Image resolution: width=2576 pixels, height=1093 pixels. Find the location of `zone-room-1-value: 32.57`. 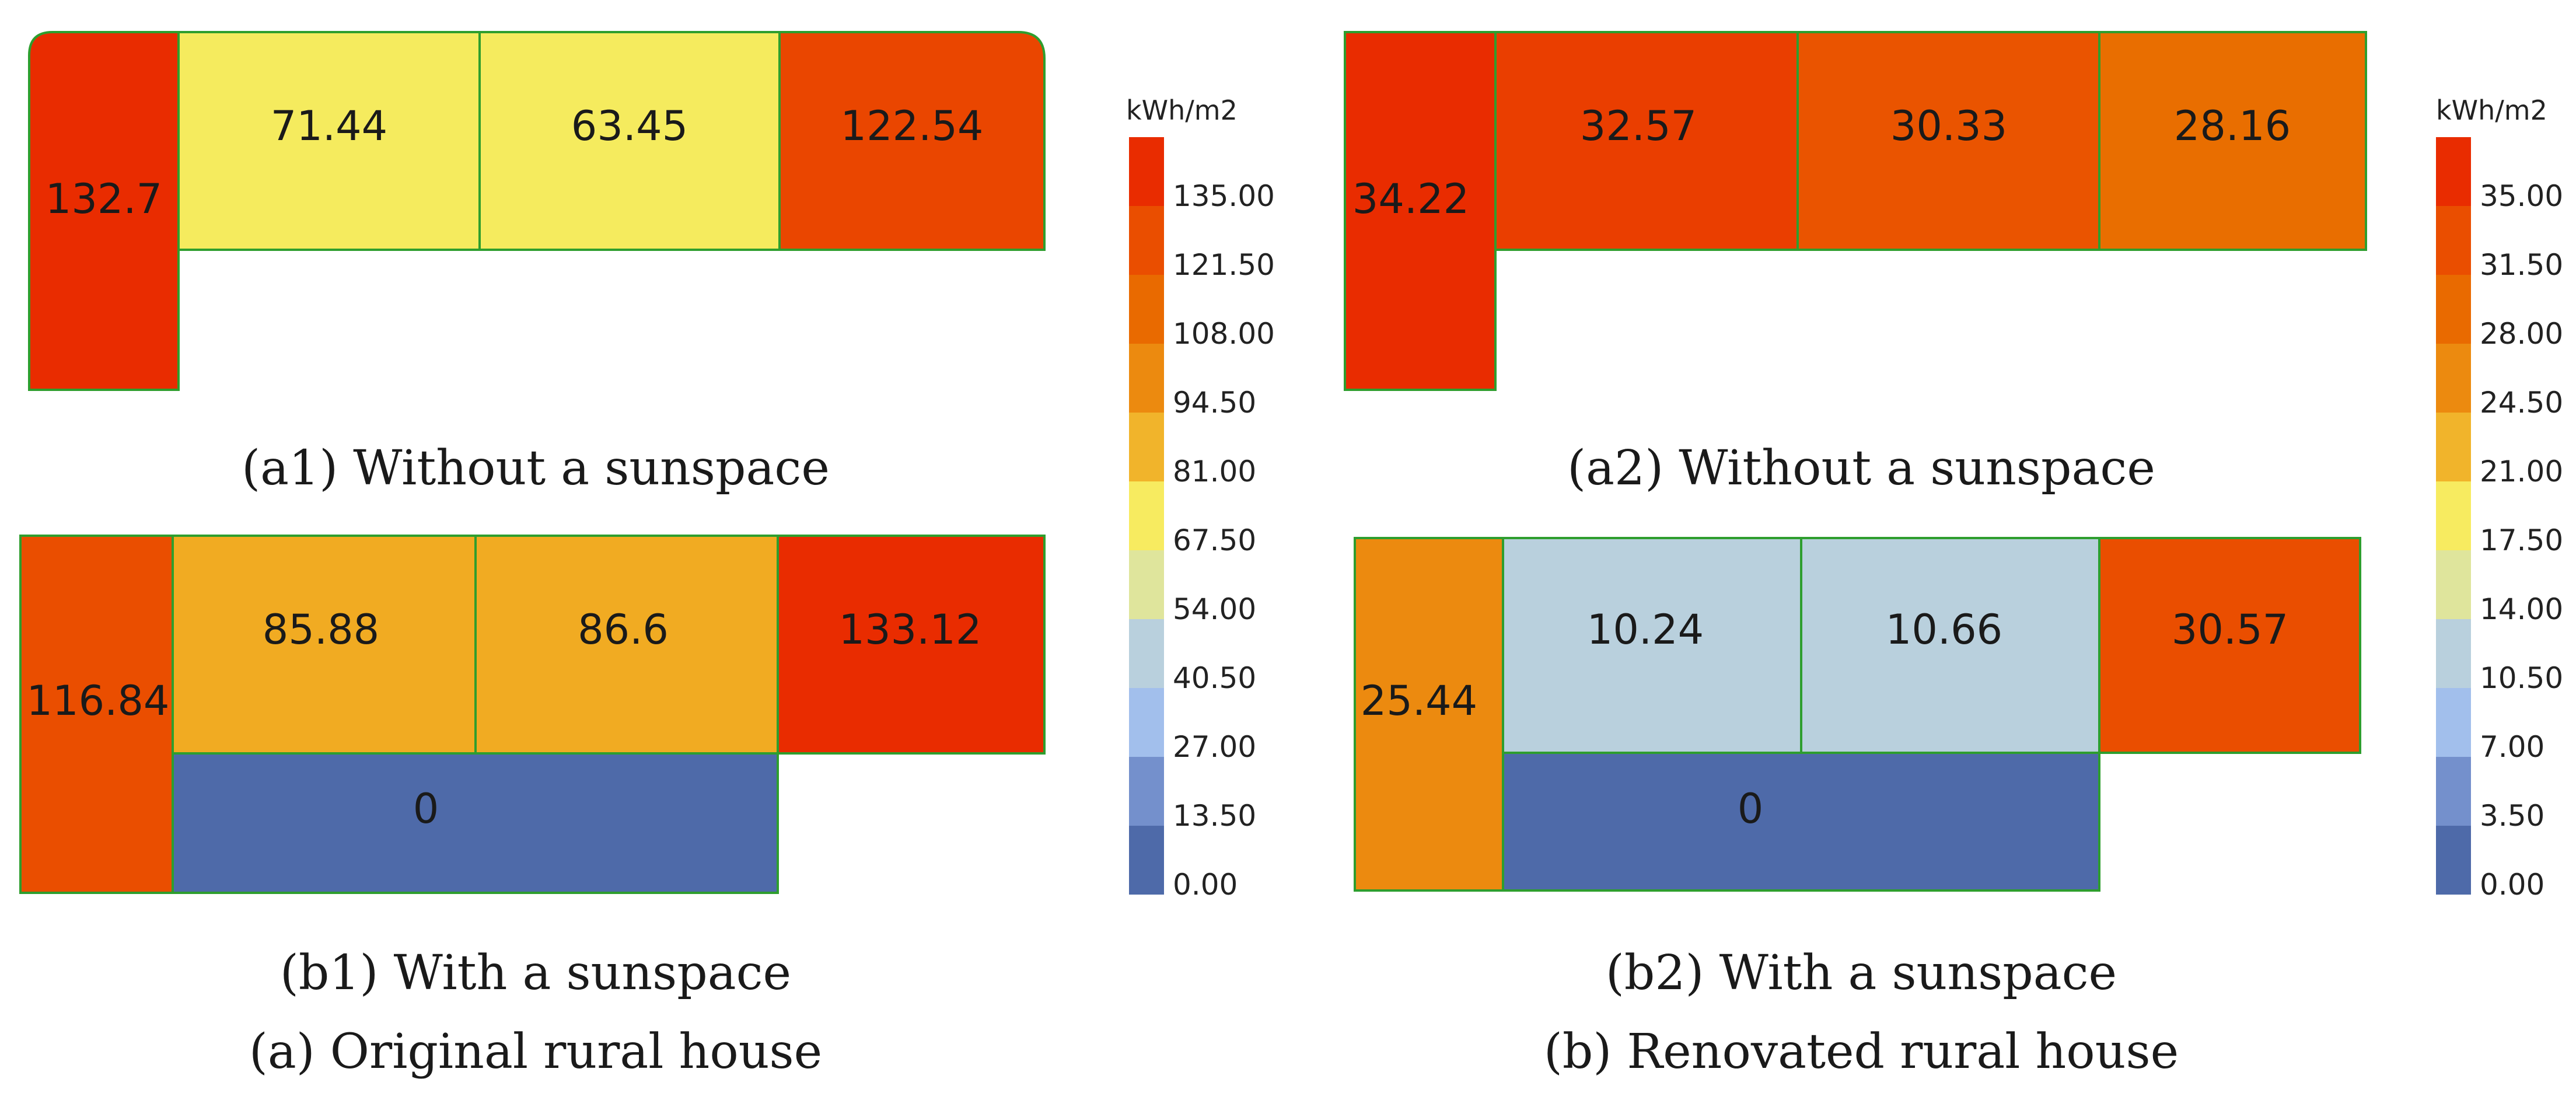

zone-room-1-value: 32.57 is located at coordinates (1638, 126).